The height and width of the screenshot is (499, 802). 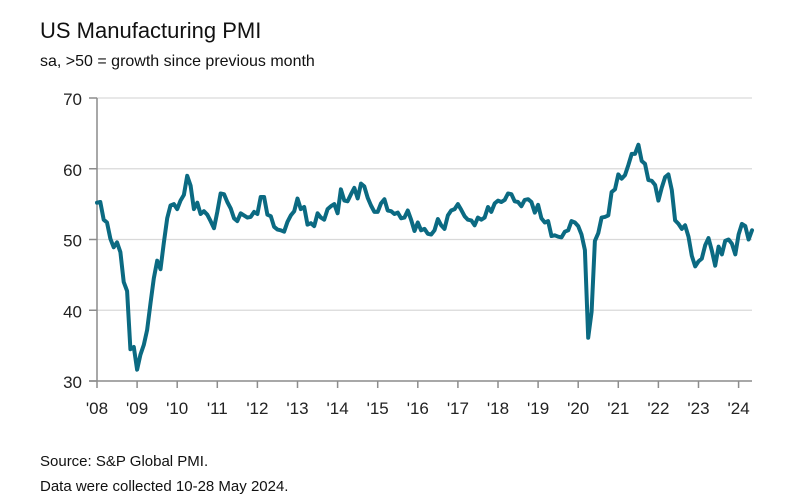 What do you see at coordinates (72, 99) in the screenshot?
I see `y-tick-label: 70` at bounding box center [72, 99].